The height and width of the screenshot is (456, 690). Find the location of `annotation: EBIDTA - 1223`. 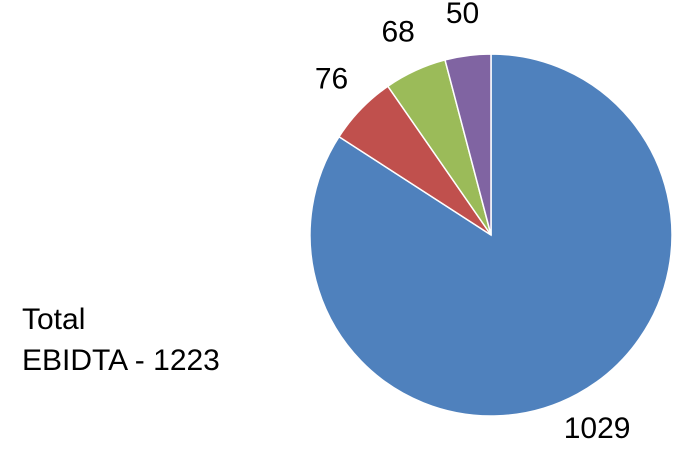

annotation: EBIDTA - 1223 is located at coordinates (121, 360).